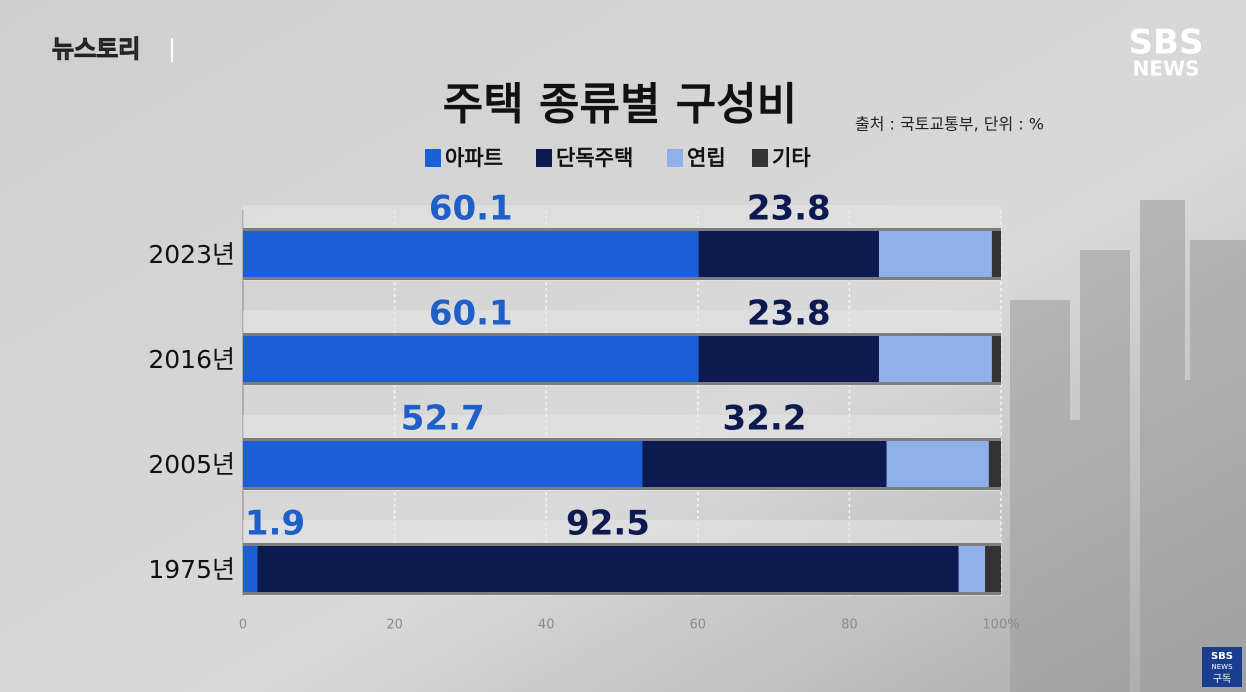 This screenshot has height=692, width=1246. I want to click on sbs-logo: SBS, so click(1166, 43).